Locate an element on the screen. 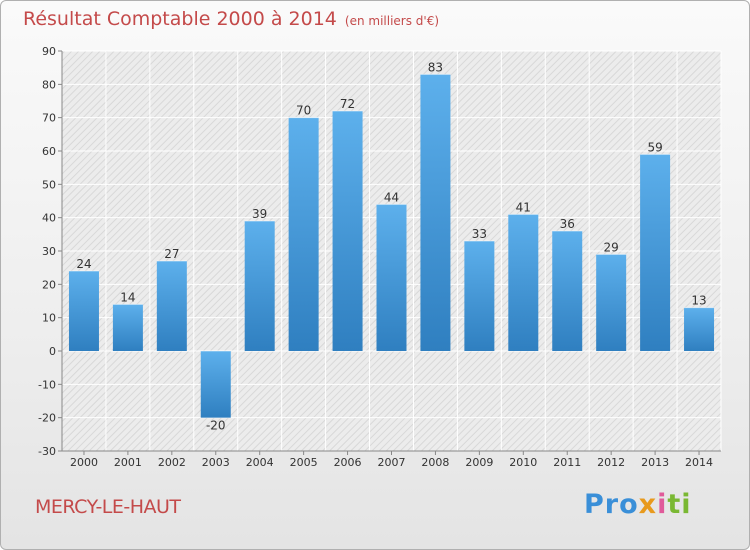  y-tick-label: 10 is located at coordinates (49, 318).